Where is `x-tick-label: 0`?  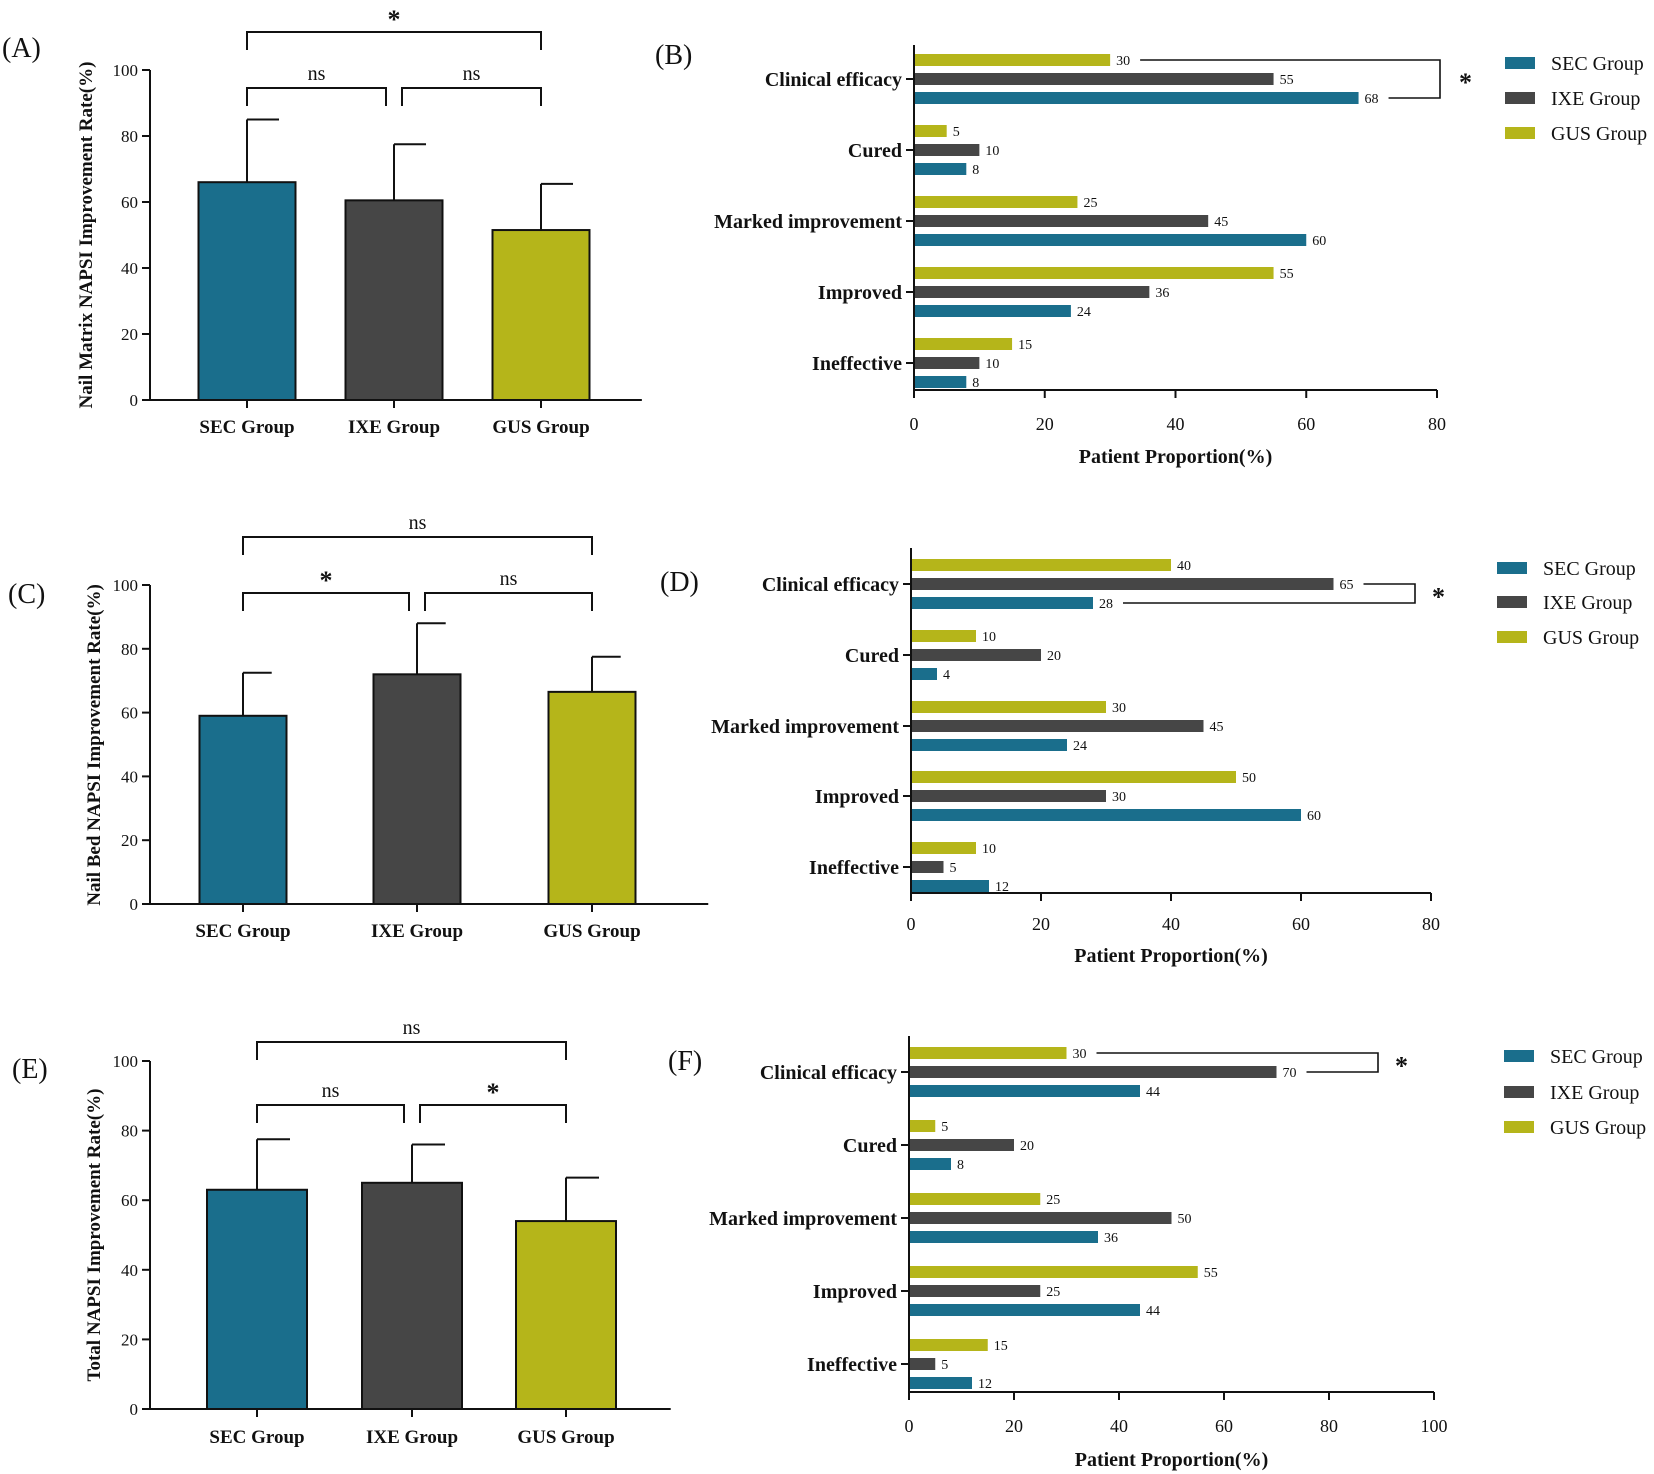 x-tick-label: 0 is located at coordinates (914, 424).